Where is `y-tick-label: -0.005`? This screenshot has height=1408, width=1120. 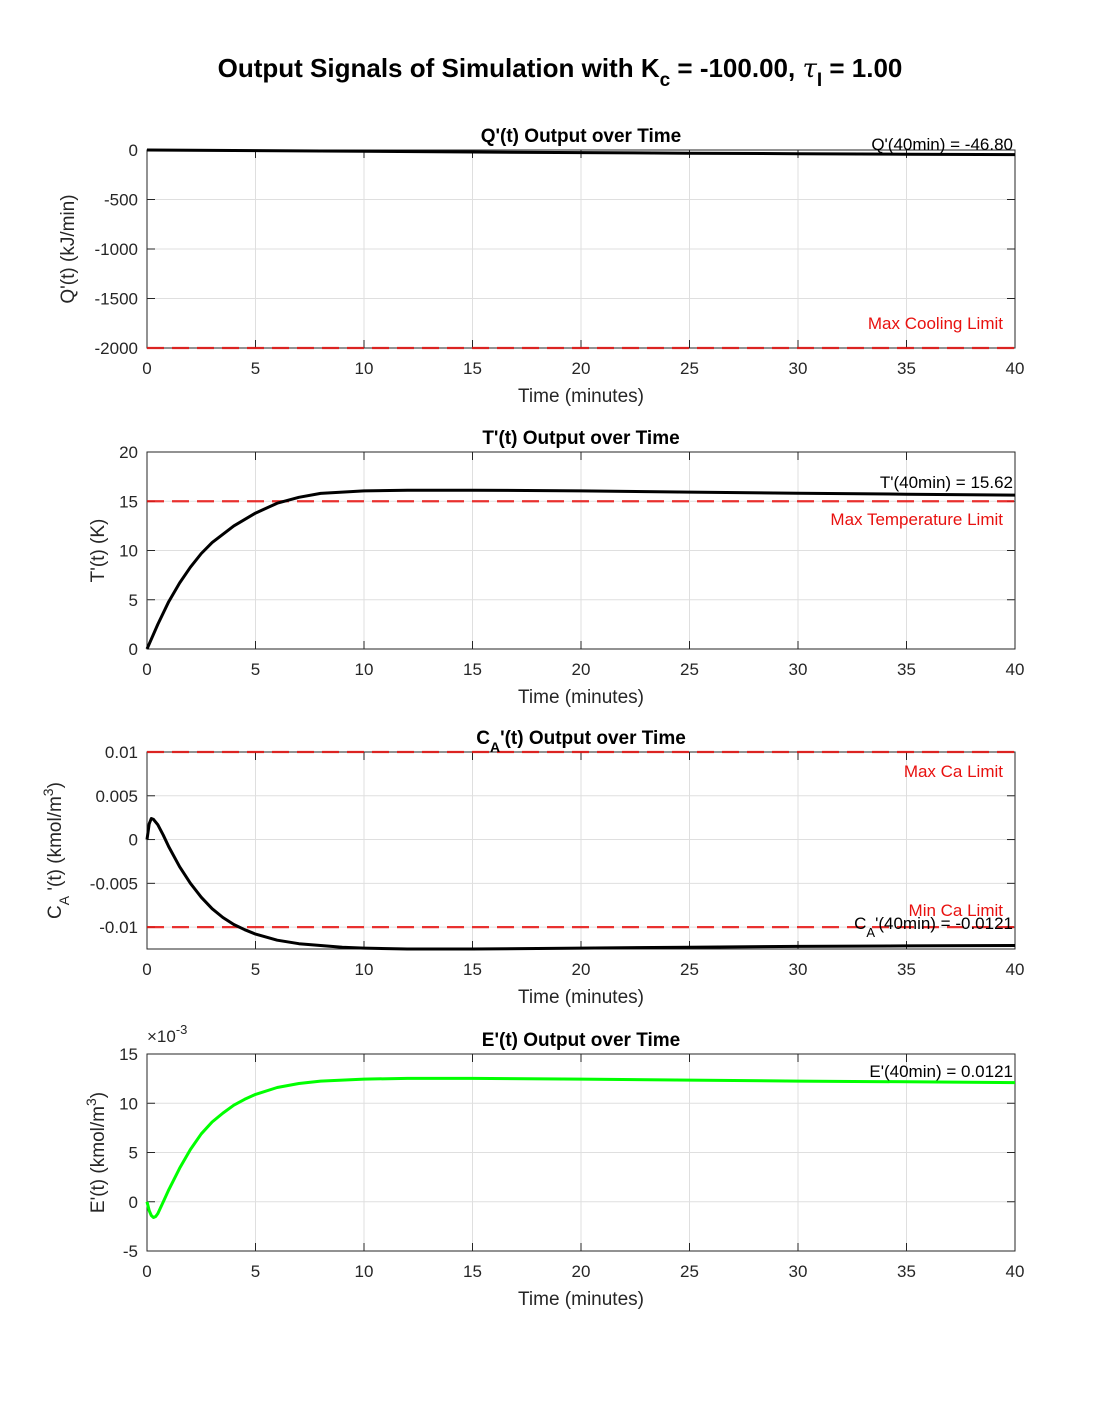 y-tick-label: -0.005 is located at coordinates (114, 883).